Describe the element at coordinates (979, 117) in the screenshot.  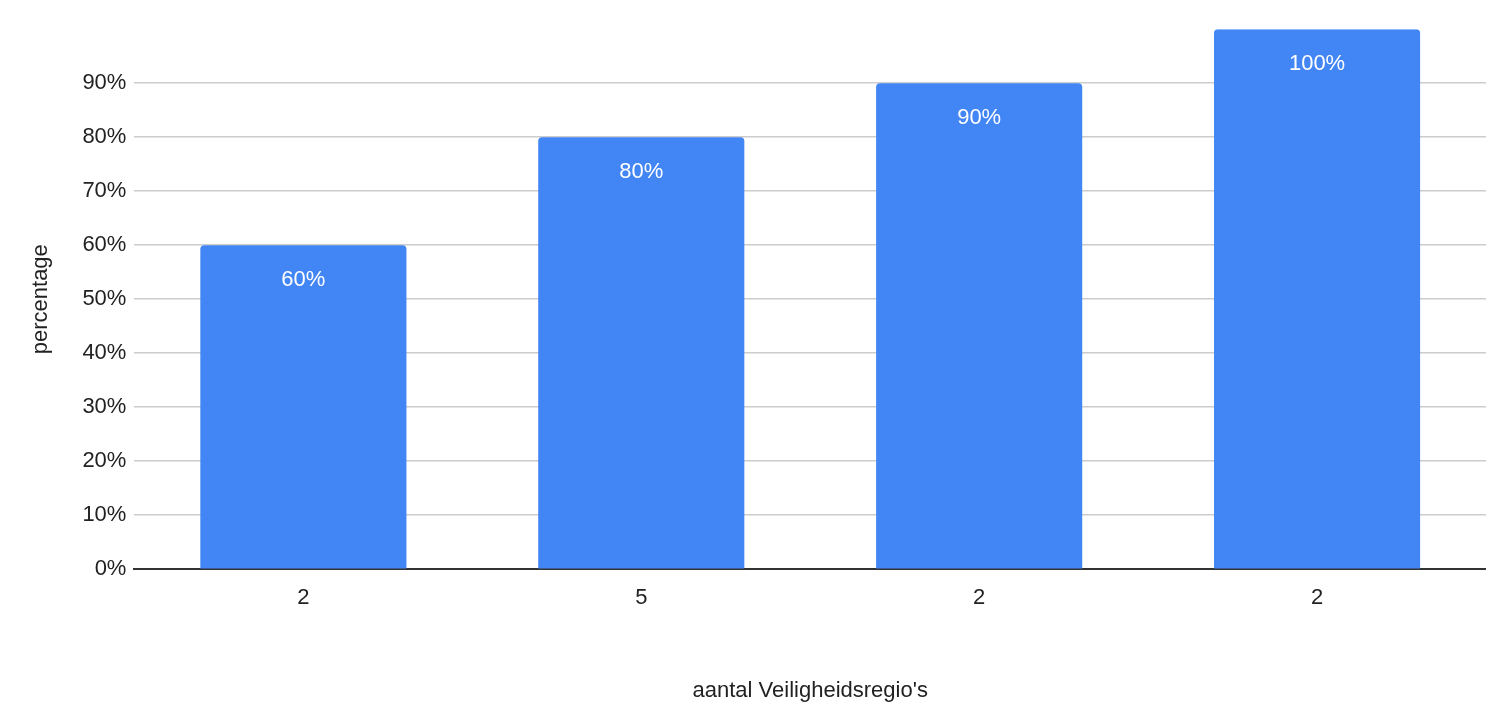
I see `data-label: 90%` at that location.